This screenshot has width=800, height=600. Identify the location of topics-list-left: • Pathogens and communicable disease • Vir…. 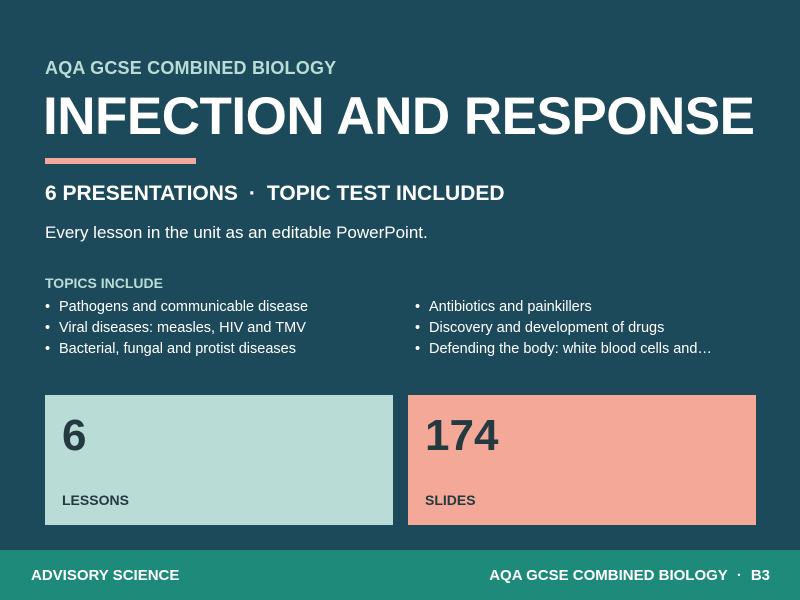
(176, 328).